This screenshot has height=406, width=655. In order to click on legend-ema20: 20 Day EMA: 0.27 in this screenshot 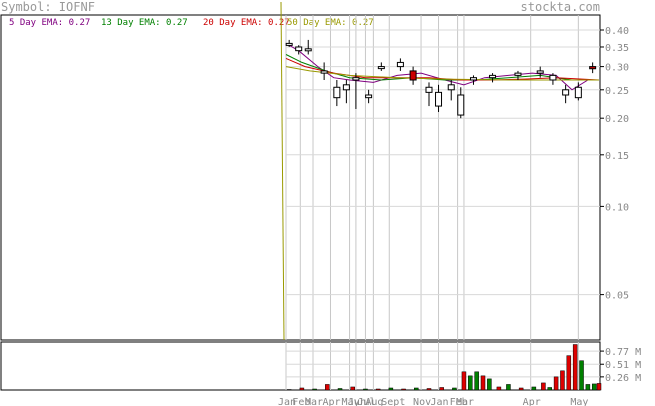, I will do `click(246, 23)`.